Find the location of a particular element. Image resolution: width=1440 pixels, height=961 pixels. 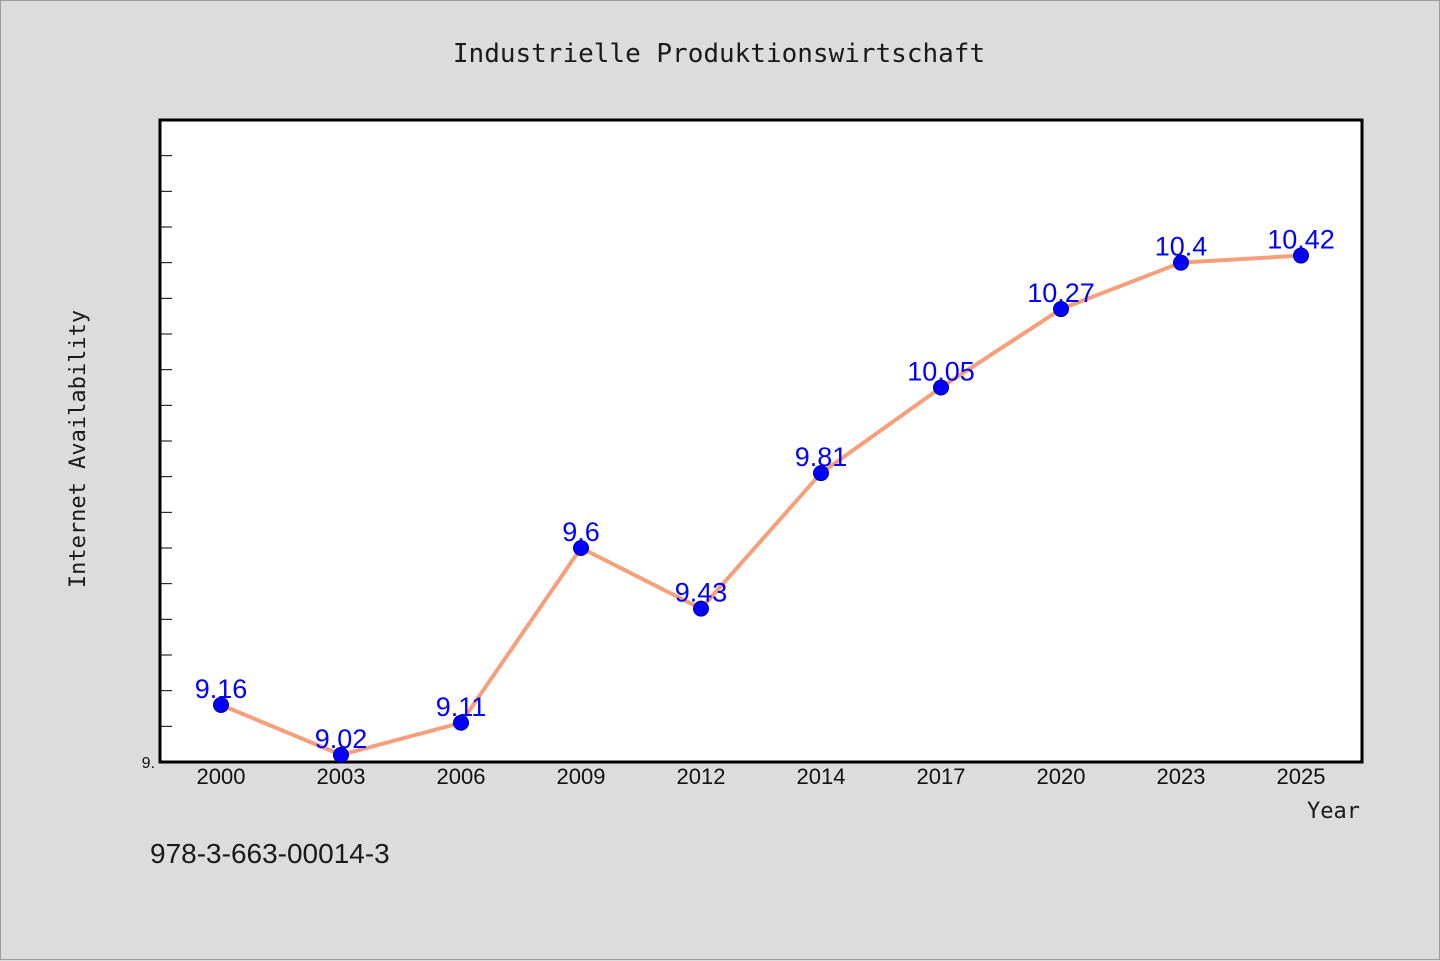

data-label: 9.6 is located at coordinates (581, 532).